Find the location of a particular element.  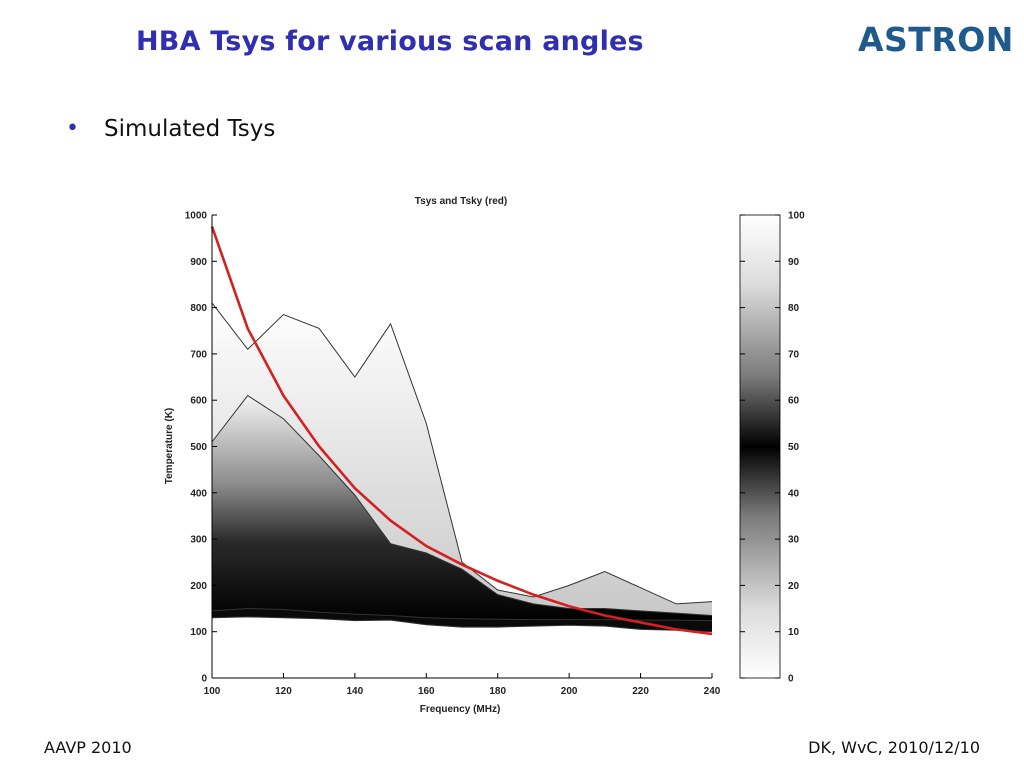

slide-title: HBA Tsys for various scan angles is located at coordinates (390, 41).